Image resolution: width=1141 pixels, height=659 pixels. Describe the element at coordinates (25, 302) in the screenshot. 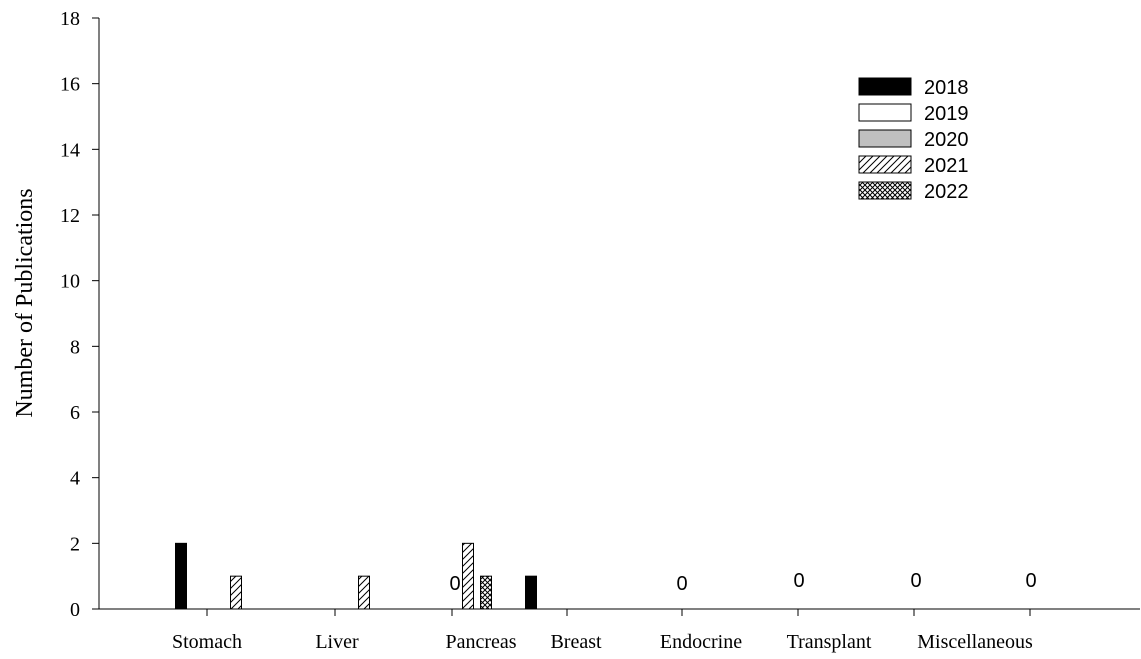

I see `y-axis-title: Number of Publications` at that location.